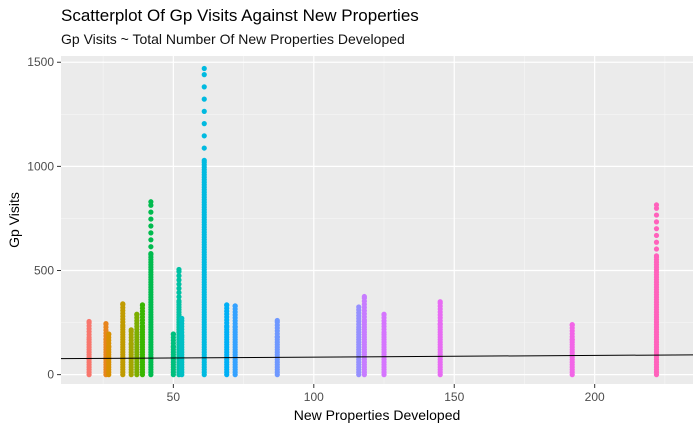  Describe the element at coordinates (595, 397) in the screenshot. I see `x-tick-label: 200` at that location.